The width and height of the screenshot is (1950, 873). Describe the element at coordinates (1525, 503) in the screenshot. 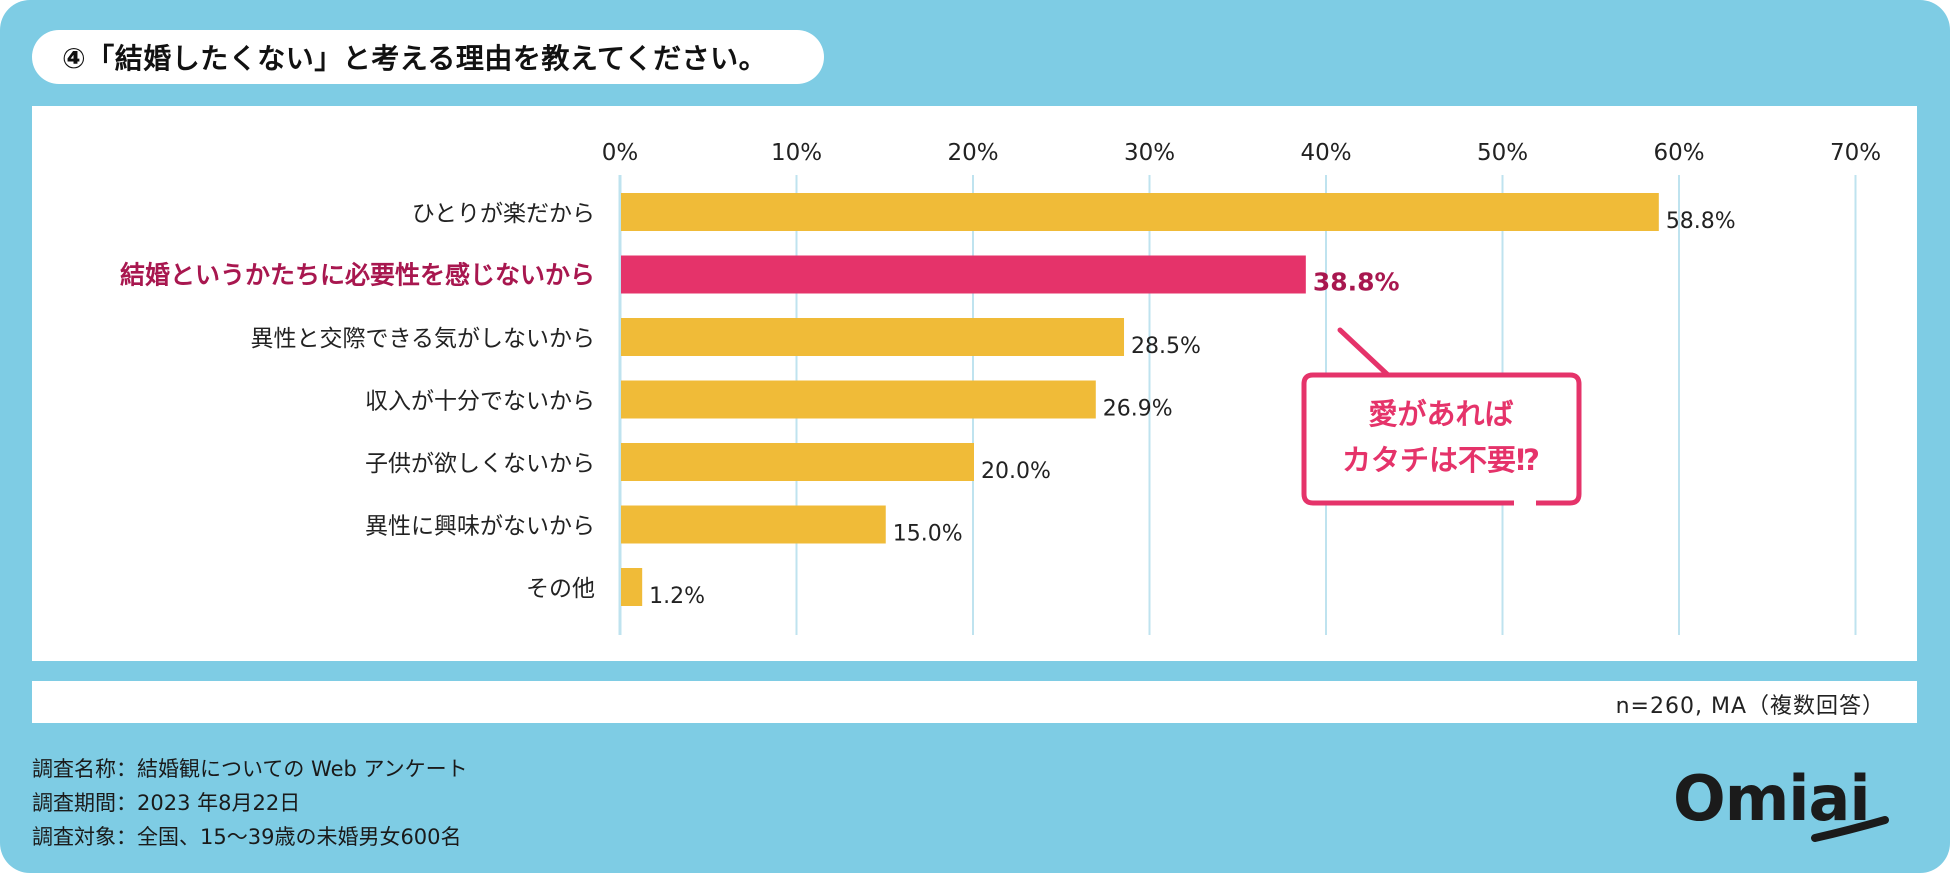

I see `callout-gap` at that location.